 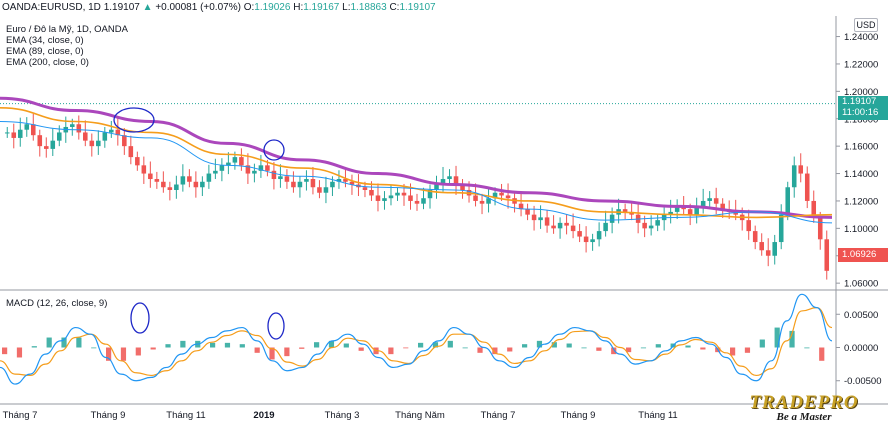 I want to click on macd-axis: 0.00500 0.00000 -0.00500, so click(x=859, y=348).